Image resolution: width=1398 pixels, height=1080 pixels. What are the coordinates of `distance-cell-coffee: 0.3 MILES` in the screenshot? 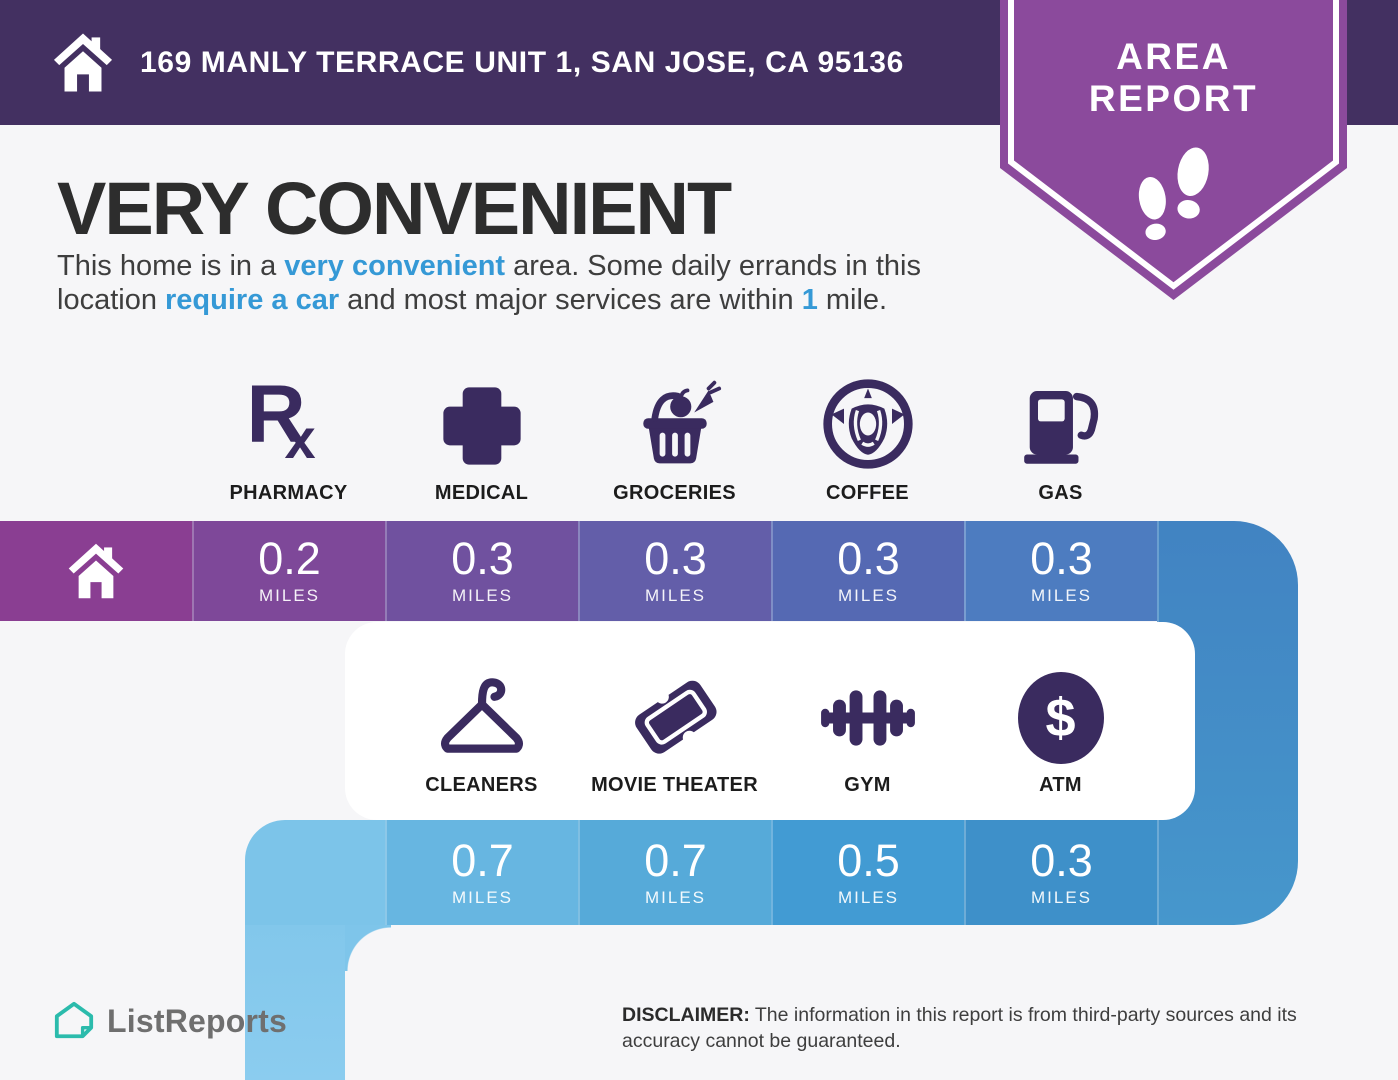 It's located at (867, 571).